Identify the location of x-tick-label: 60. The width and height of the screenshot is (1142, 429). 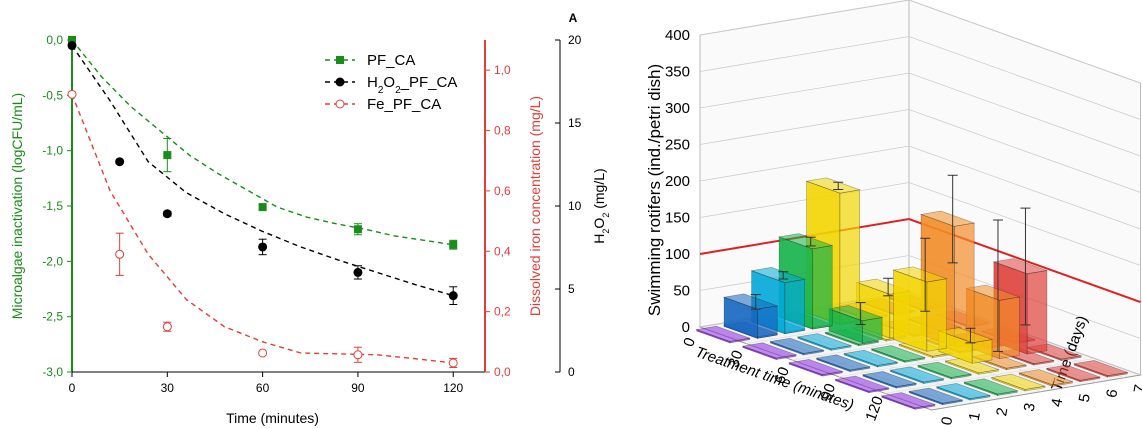
(263, 388).